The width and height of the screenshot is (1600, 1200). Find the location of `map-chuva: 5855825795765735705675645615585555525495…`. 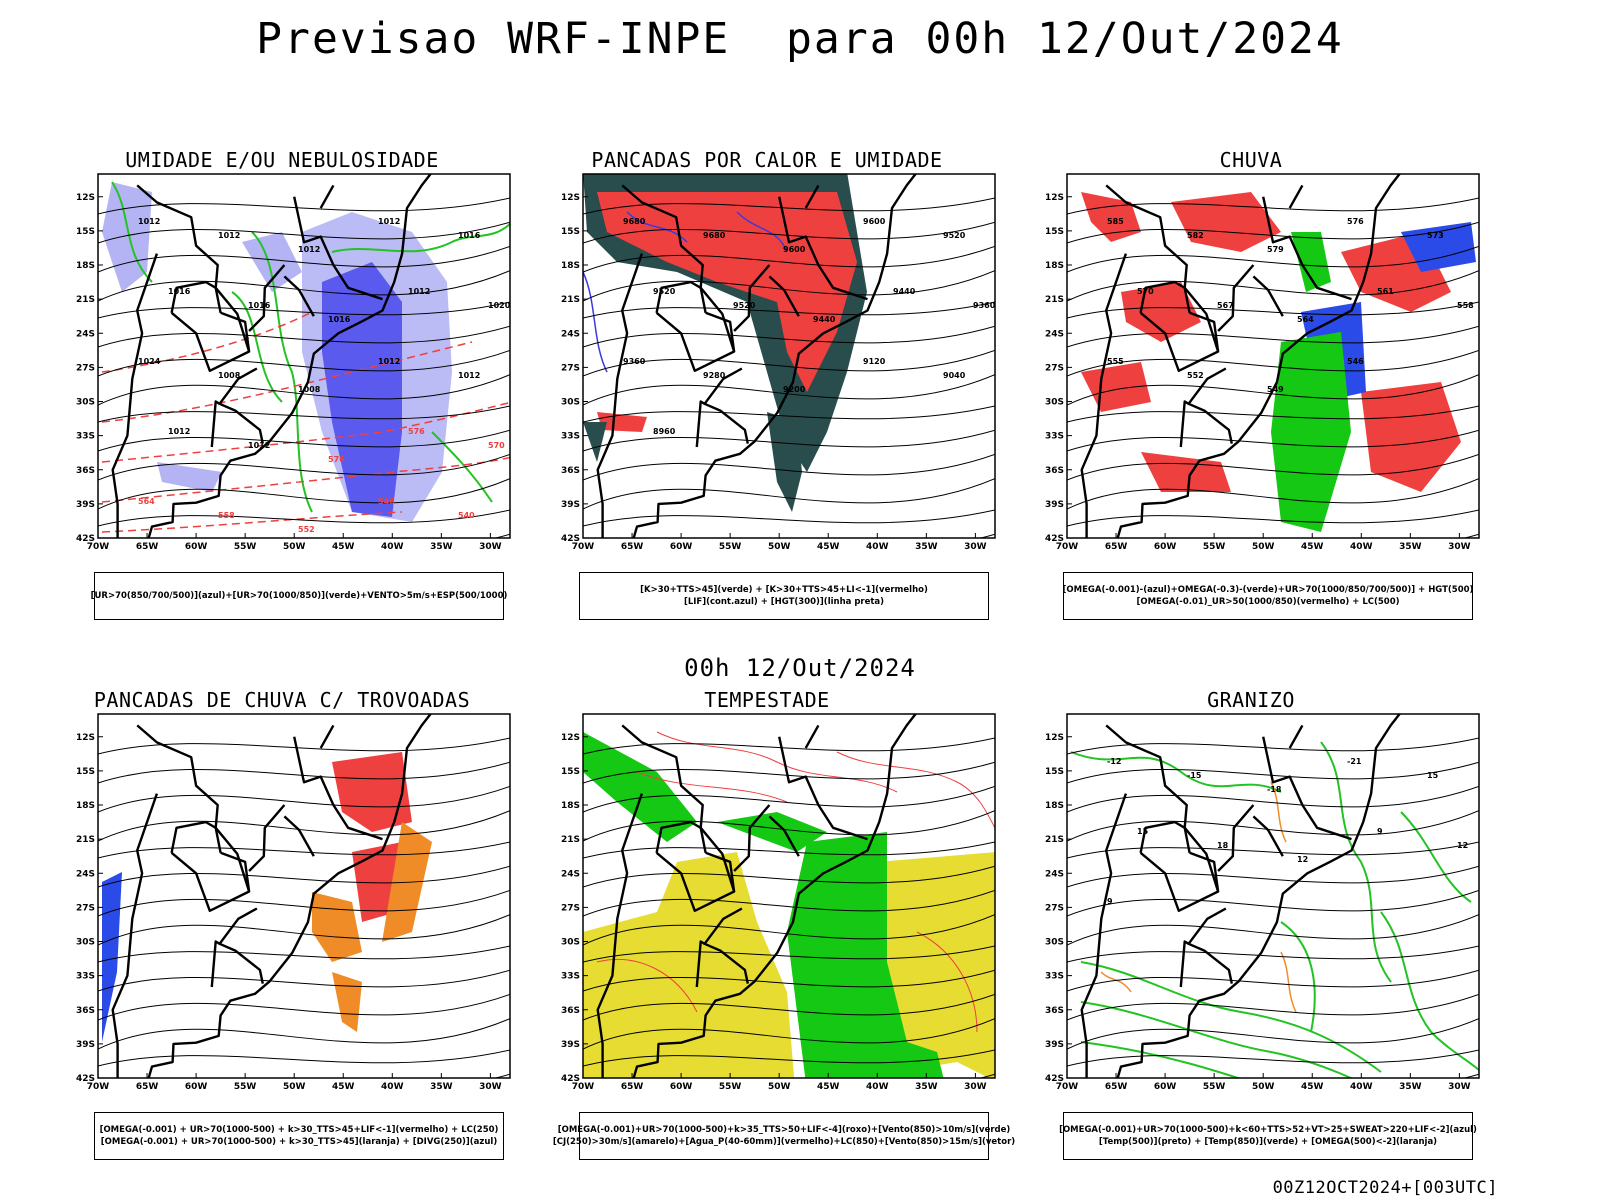

map-chuva: 5855825795765735705675645615585555525495… is located at coordinates (1262, 362).